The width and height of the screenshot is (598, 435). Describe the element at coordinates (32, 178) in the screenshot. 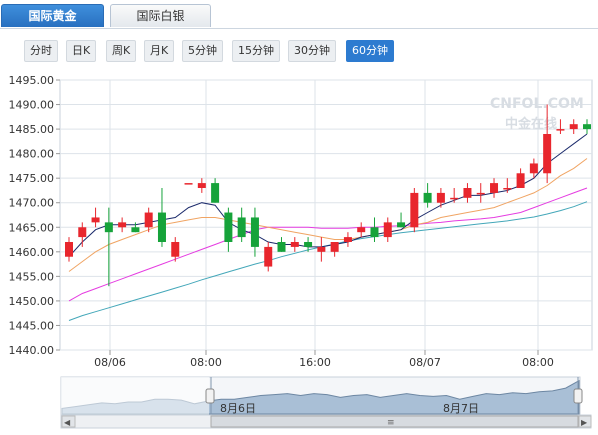

I see `y-tick-label: 1475.00` at that location.